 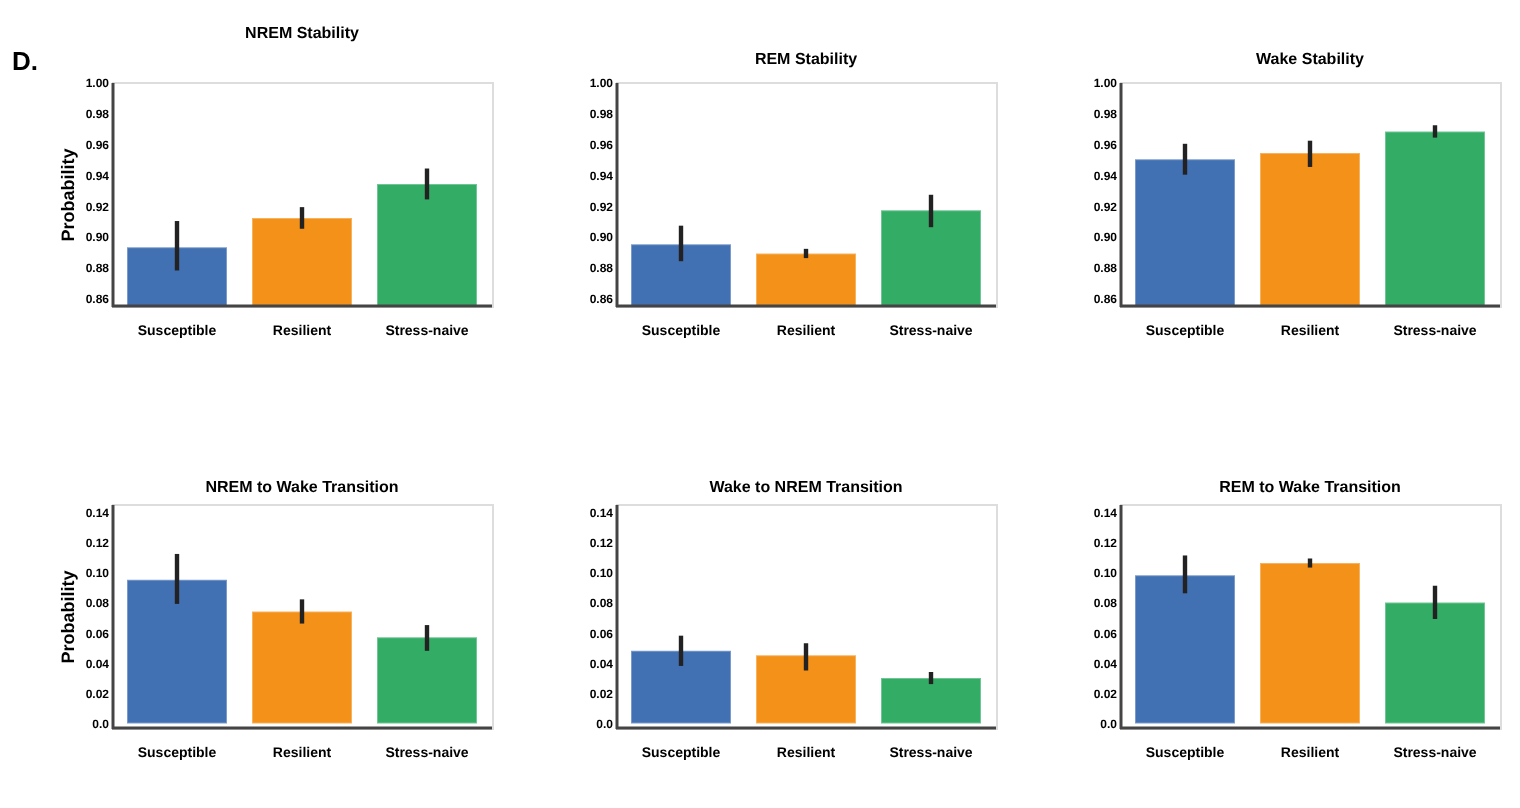 What do you see at coordinates (302, 487) in the screenshot?
I see `chart-title: NREM to Wake Transition` at bounding box center [302, 487].